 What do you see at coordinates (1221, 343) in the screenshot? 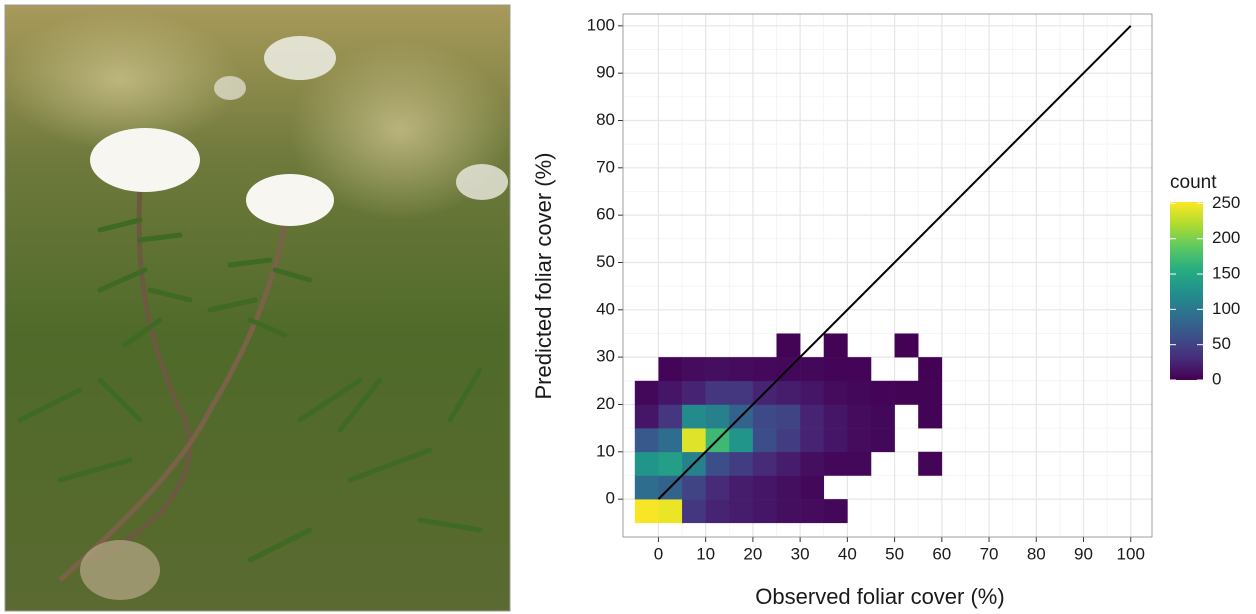
I see `colorbar-tick-label: 50` at bounding box center [1221, 343].